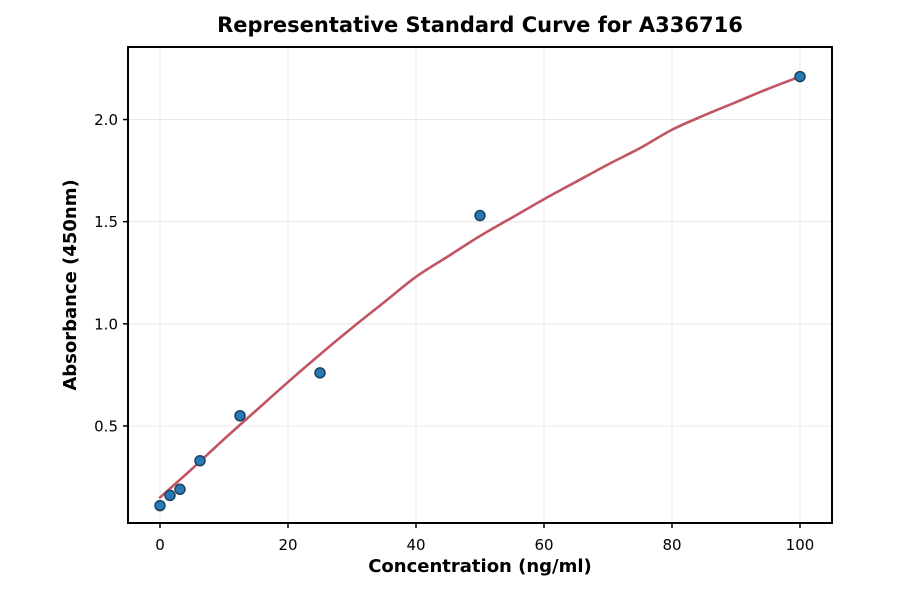 The width and height of the screenshot is (900, 598). Describe the element at coordinates (415, 545) in the screenshot. I see `x-tick-label: 40` at that location.